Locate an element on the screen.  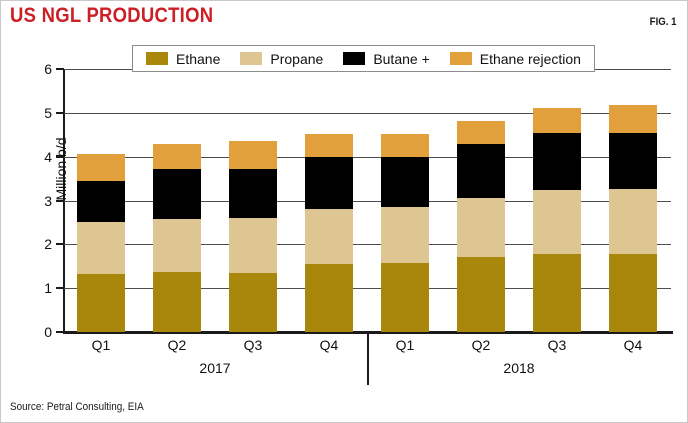
legend-item: Ethane rejection is located at coordinates (515, 58).